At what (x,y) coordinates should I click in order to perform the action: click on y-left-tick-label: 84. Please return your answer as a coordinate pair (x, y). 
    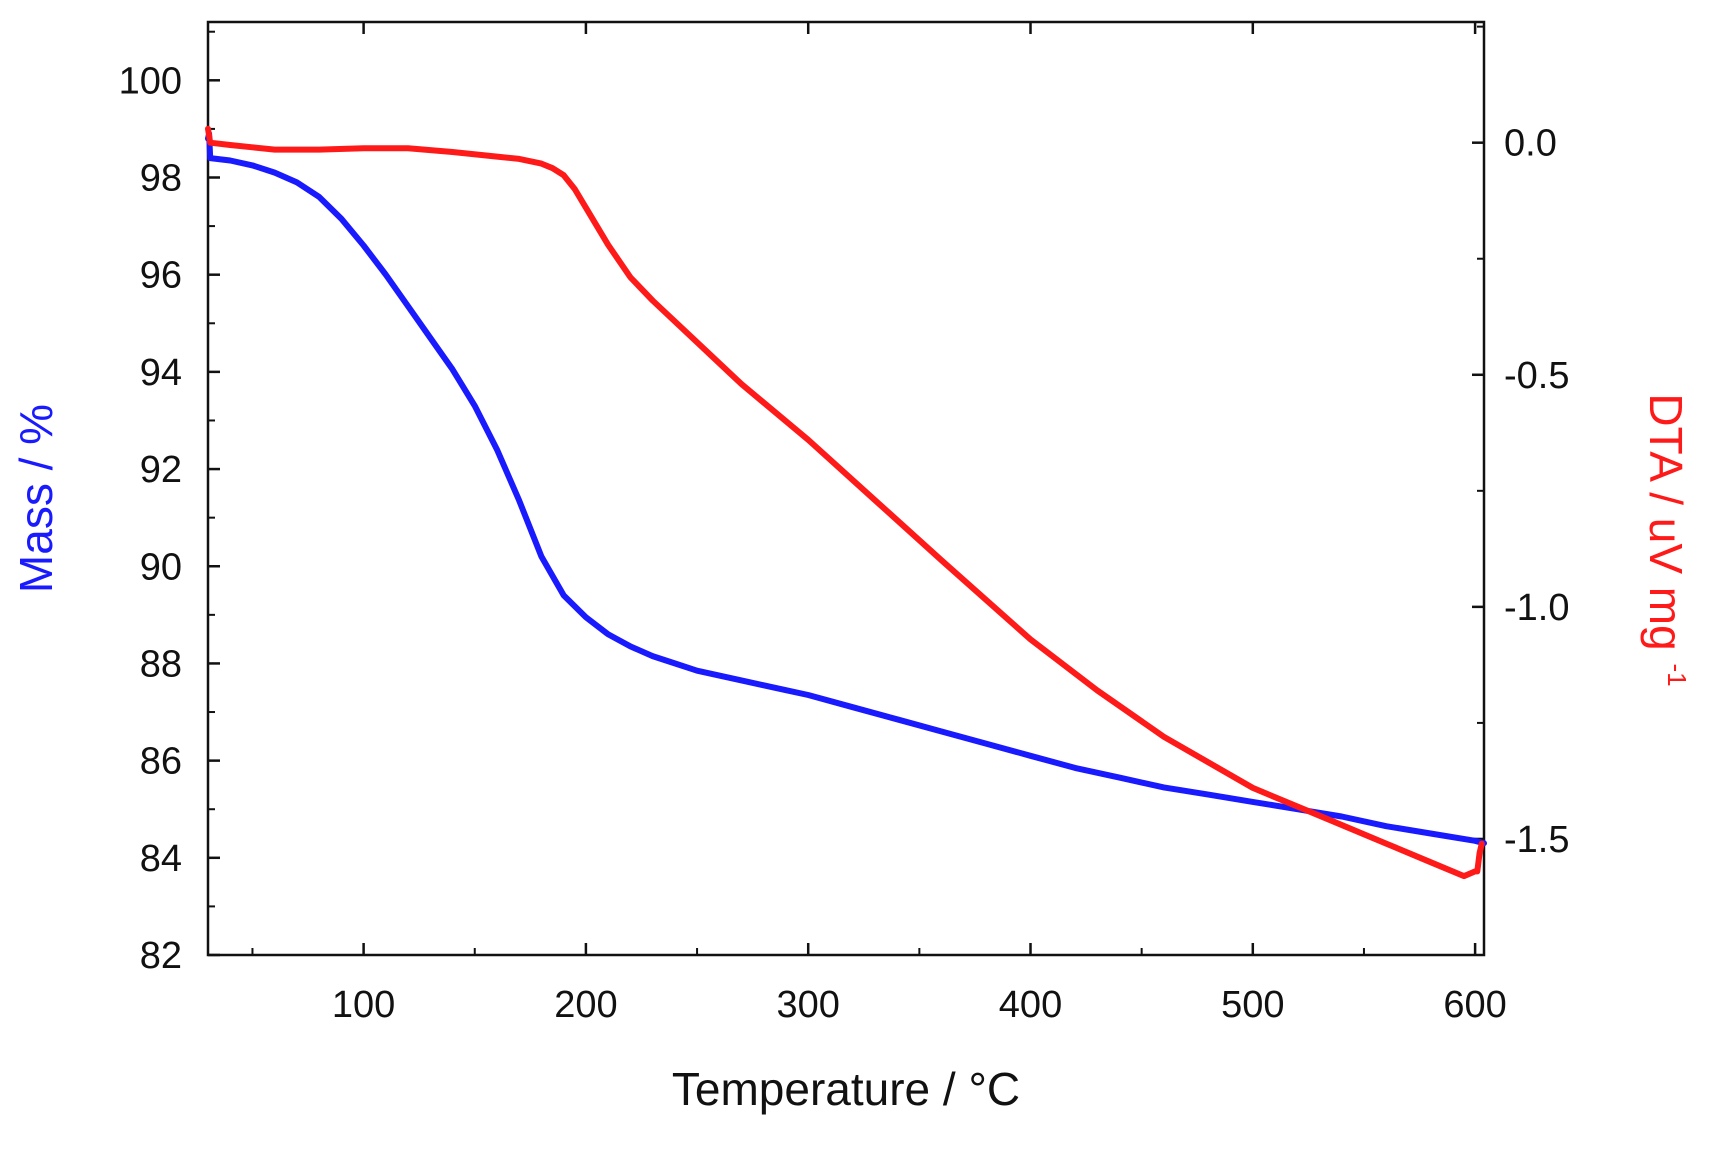
    Looking at the image, I should click on (161, 859).